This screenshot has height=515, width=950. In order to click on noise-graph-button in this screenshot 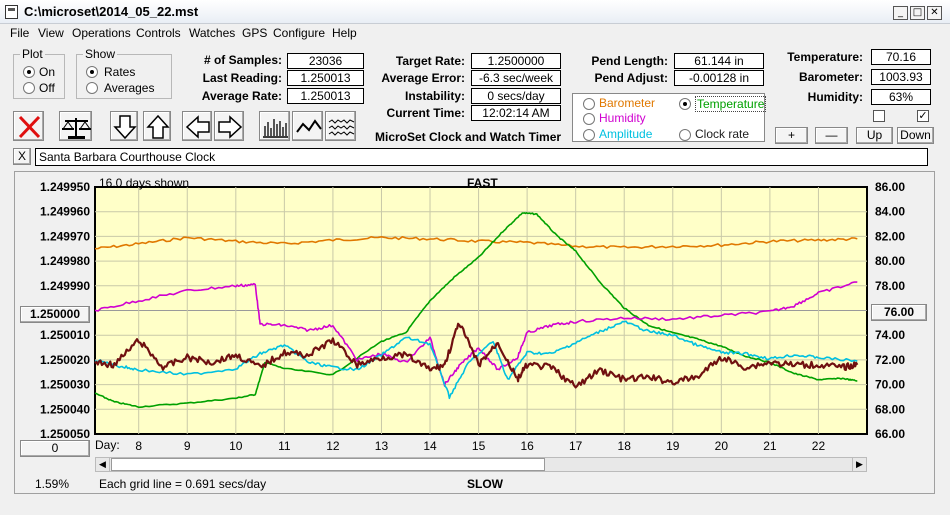, I will do `click(340, 126)`.